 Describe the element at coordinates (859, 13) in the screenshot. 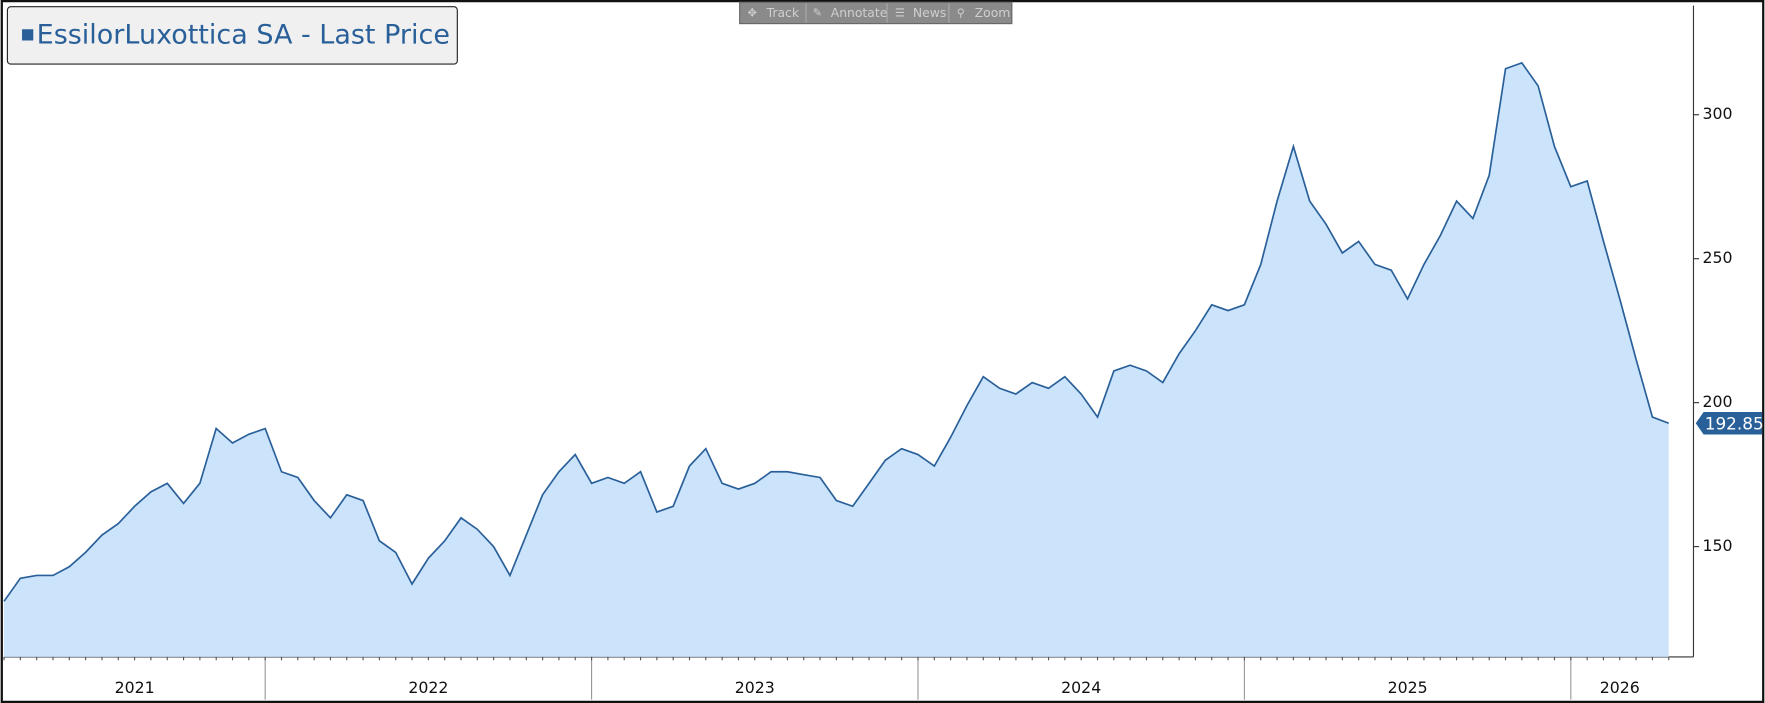

I see `toolbar-button: Annotate` at that location.